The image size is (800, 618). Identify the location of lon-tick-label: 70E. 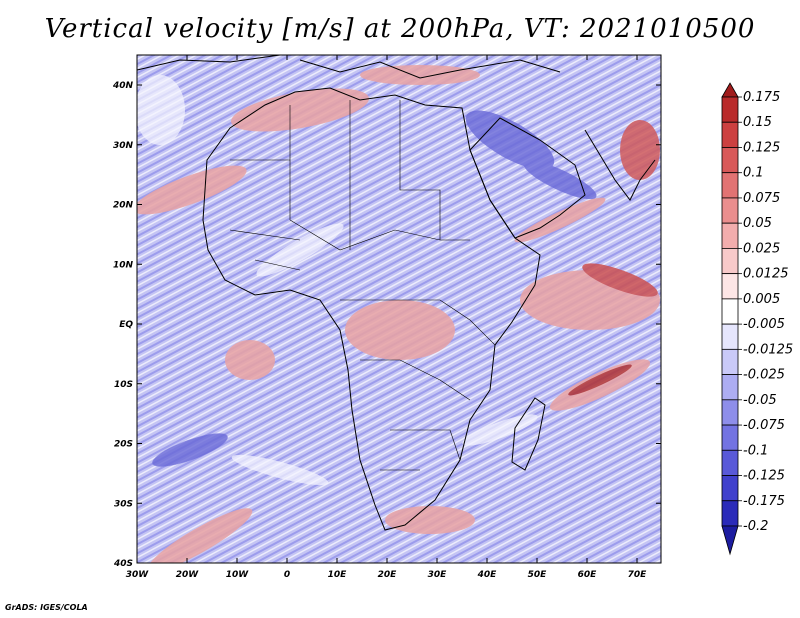
(638, 575).